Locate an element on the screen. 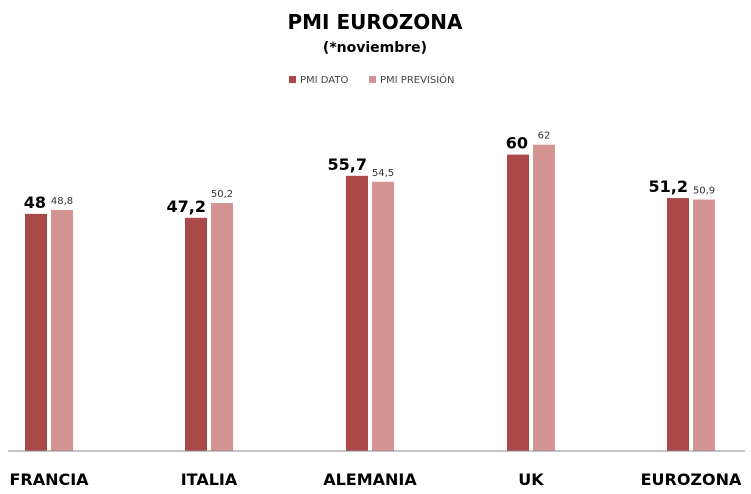 This screenshot has height=494, width=751. value-label-prevision-uk: 62 is located at coordinates (544, 136).